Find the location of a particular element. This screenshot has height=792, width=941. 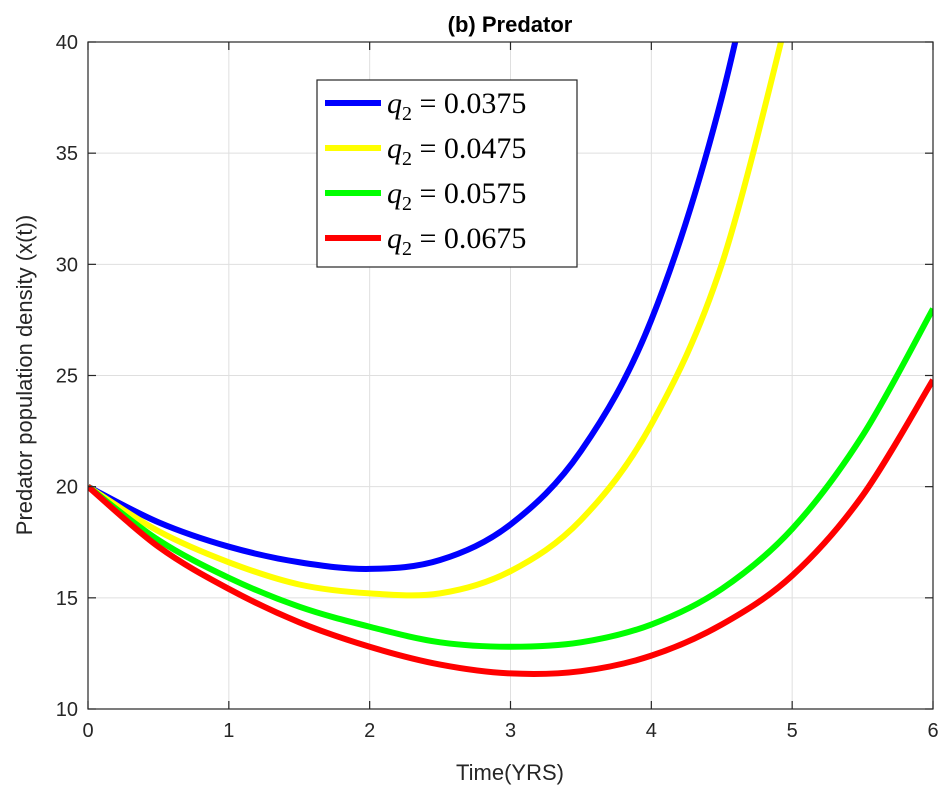

legend-label-0: q2 = 0.0375 is located at coordinates (456, 106).